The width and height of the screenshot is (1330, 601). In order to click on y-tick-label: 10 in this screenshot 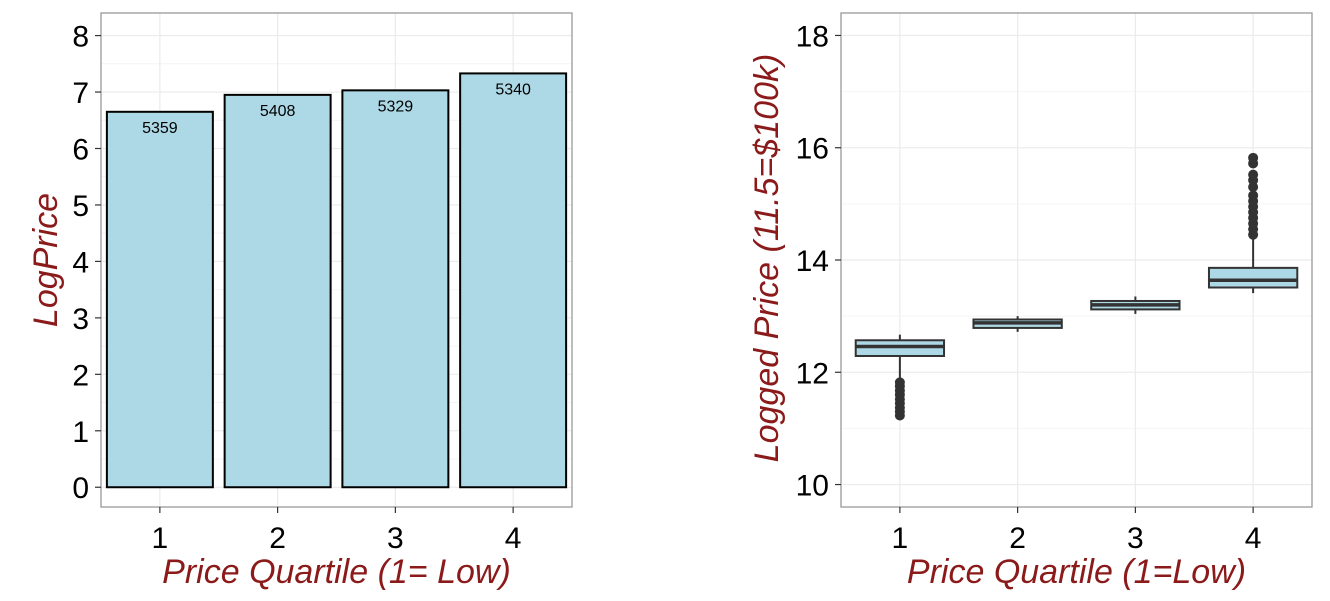, I will do `click(812, 486)`.